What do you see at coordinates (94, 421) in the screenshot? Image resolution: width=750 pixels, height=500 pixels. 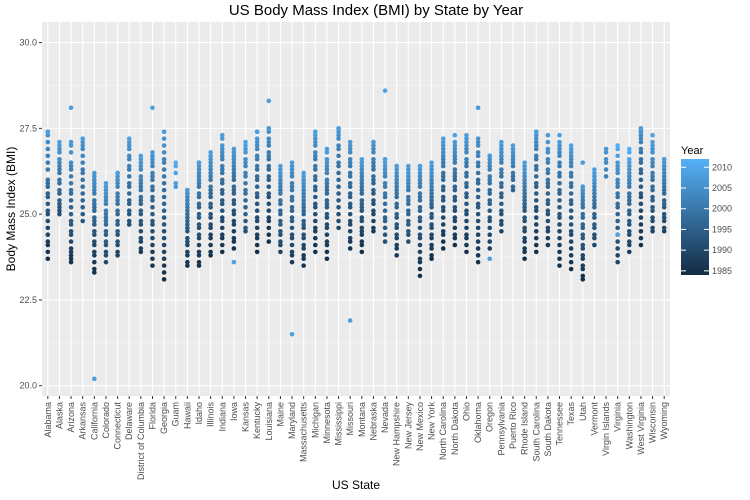 I see `x-tick-label: California` at bounding box center [94, 421].